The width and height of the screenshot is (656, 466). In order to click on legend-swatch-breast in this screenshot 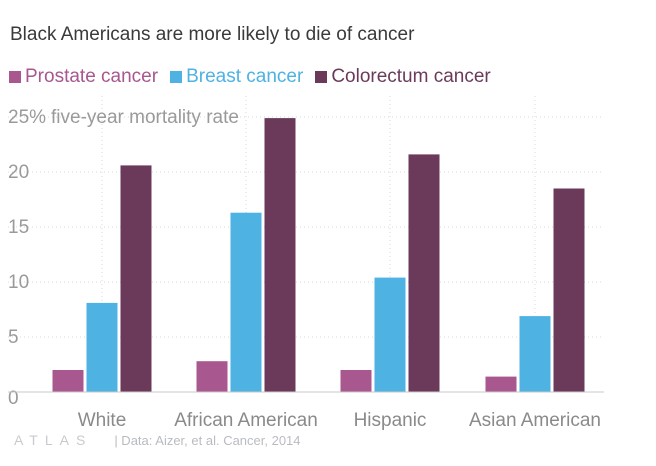, I will do `click(176, 77)`.